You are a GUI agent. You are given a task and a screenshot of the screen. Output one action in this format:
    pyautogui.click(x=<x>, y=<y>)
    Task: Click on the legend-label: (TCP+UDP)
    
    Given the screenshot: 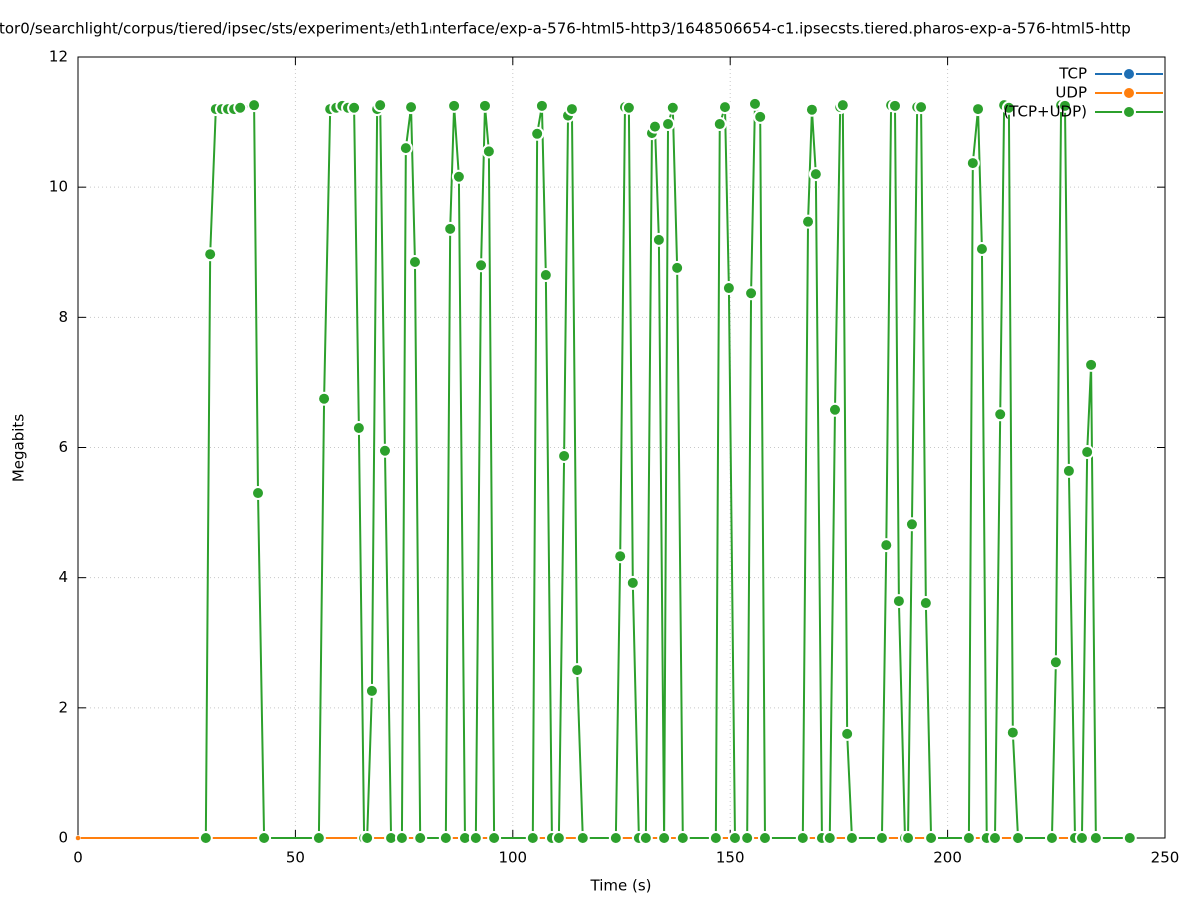 What is the action you would take?
    pyautogui.click(x=1045, y=112)
    